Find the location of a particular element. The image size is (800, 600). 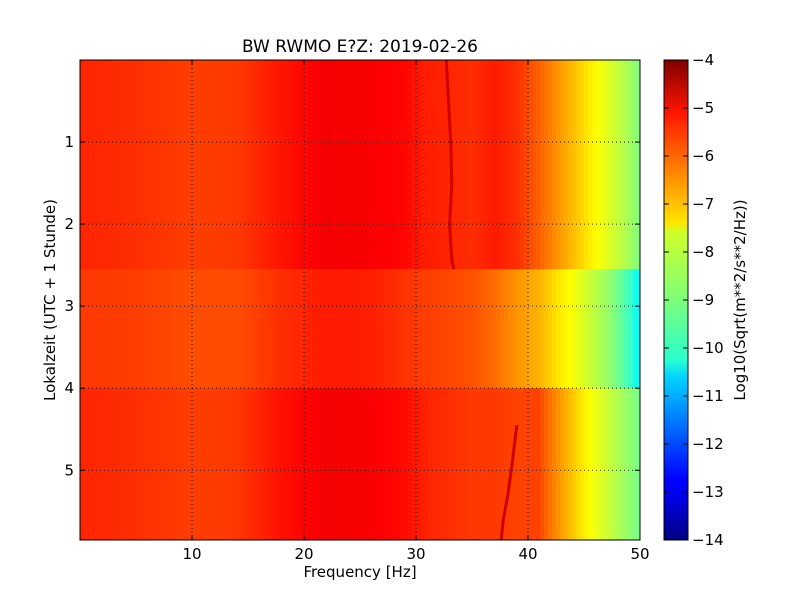

colorbar-tick-label: −8 is located at coordinates (703, 252).